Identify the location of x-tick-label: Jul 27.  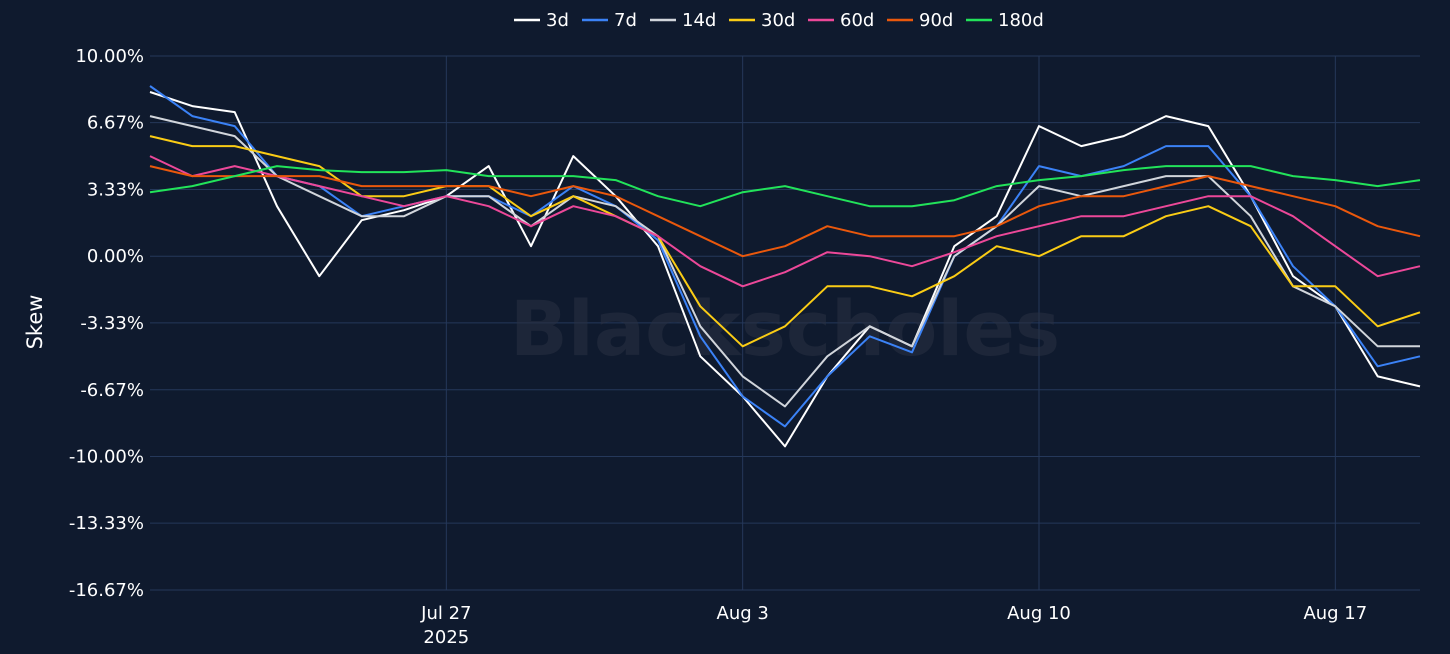
(445, 613).